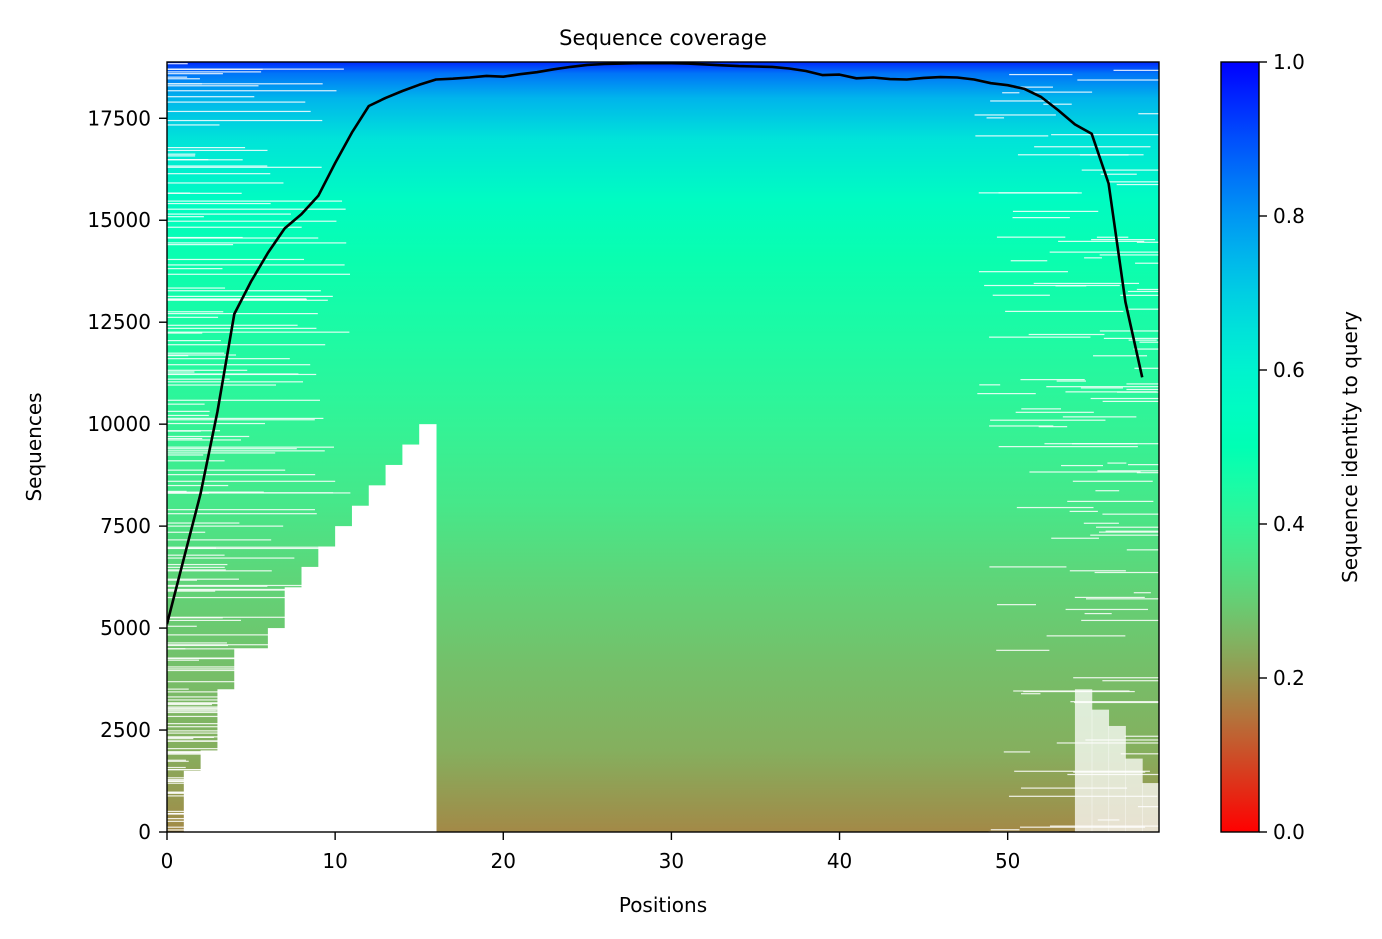 The width and height of the screenshot is (1382, 939). I want to click on colorbar-tick-label: 1.0, so click(1289, 62).